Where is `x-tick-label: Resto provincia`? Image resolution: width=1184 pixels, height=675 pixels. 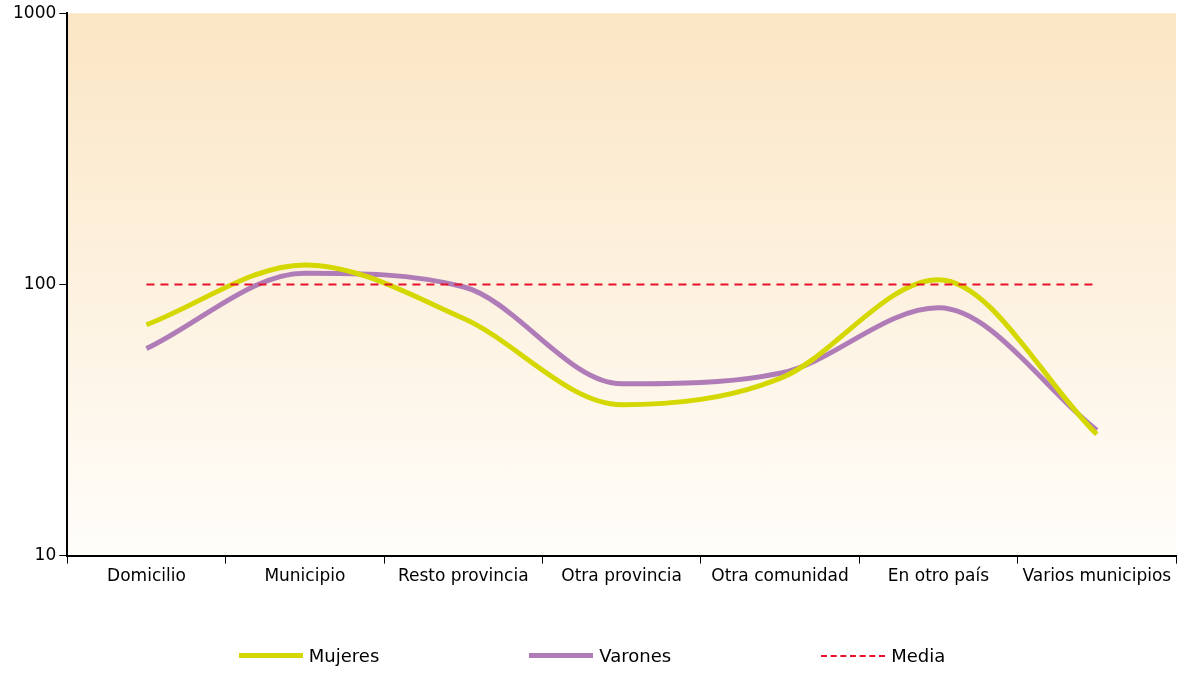 x-tick-label: Resto provincia is located at coordinates (463, 575).